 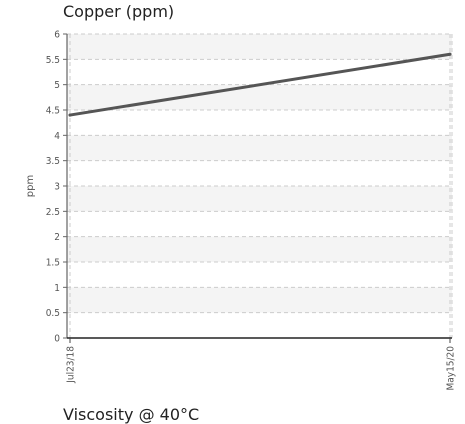 What do you see at coordinates (71, 365) in the screenshot?
I see `x-tick-label: Jul23/18` at bounding box center [71, 365].